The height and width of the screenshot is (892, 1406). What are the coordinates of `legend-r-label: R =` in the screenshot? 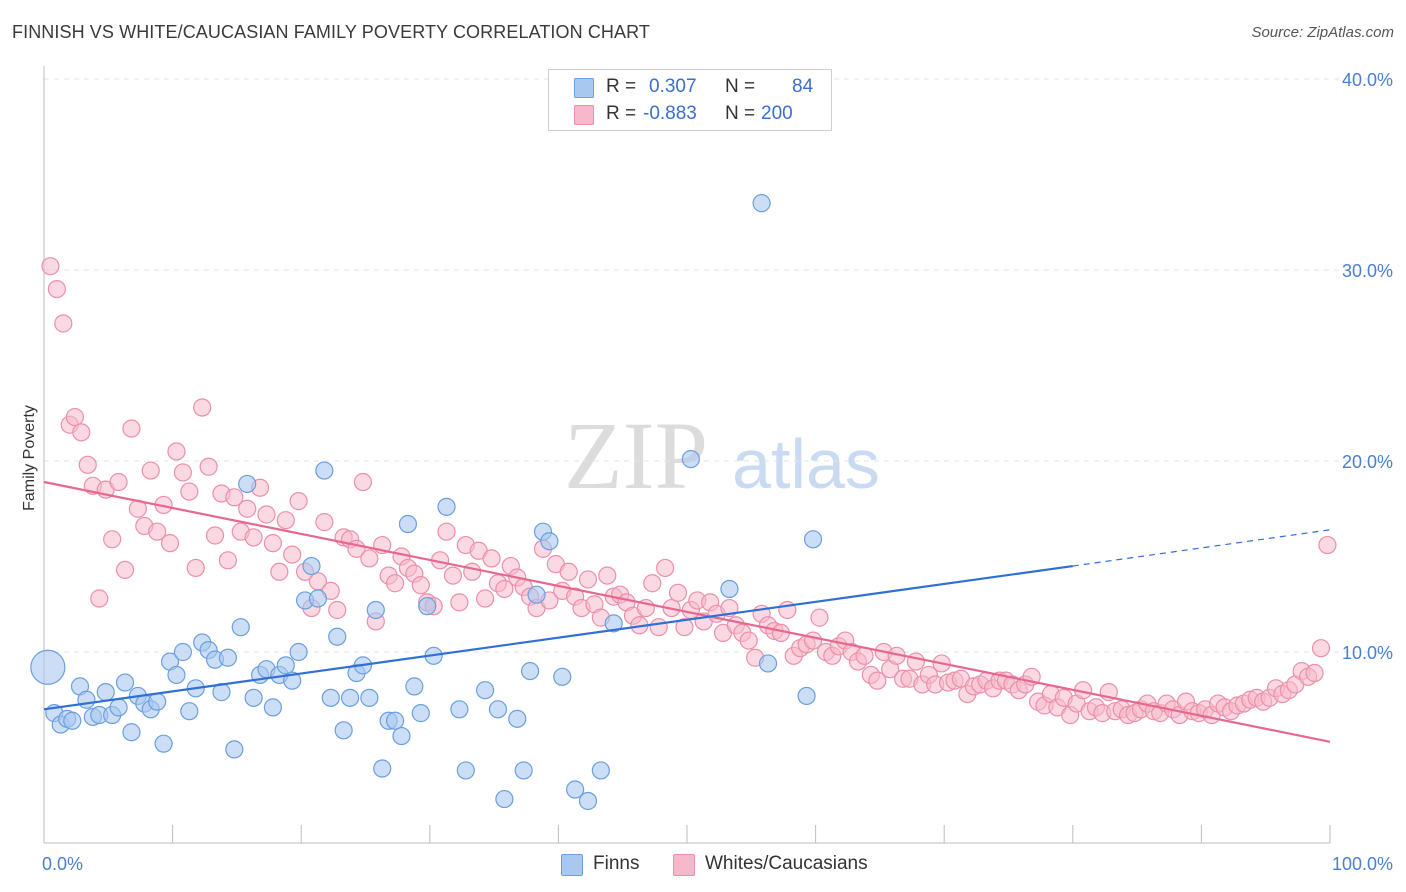 It's located at (621, 113).